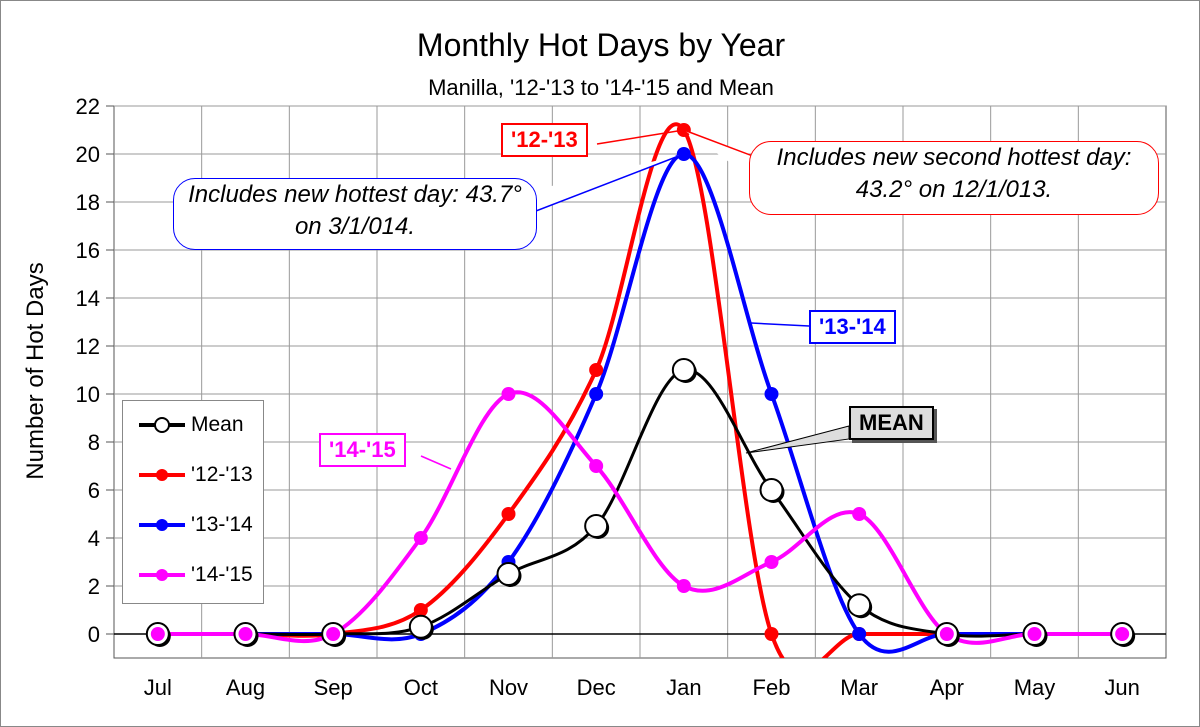 The image size is (1200, 727). What do you see at coordinates (601, 45) in the screenshot?
I see `chart-title: Monthly Hot Days by Year` at bounding box center [601, 45].